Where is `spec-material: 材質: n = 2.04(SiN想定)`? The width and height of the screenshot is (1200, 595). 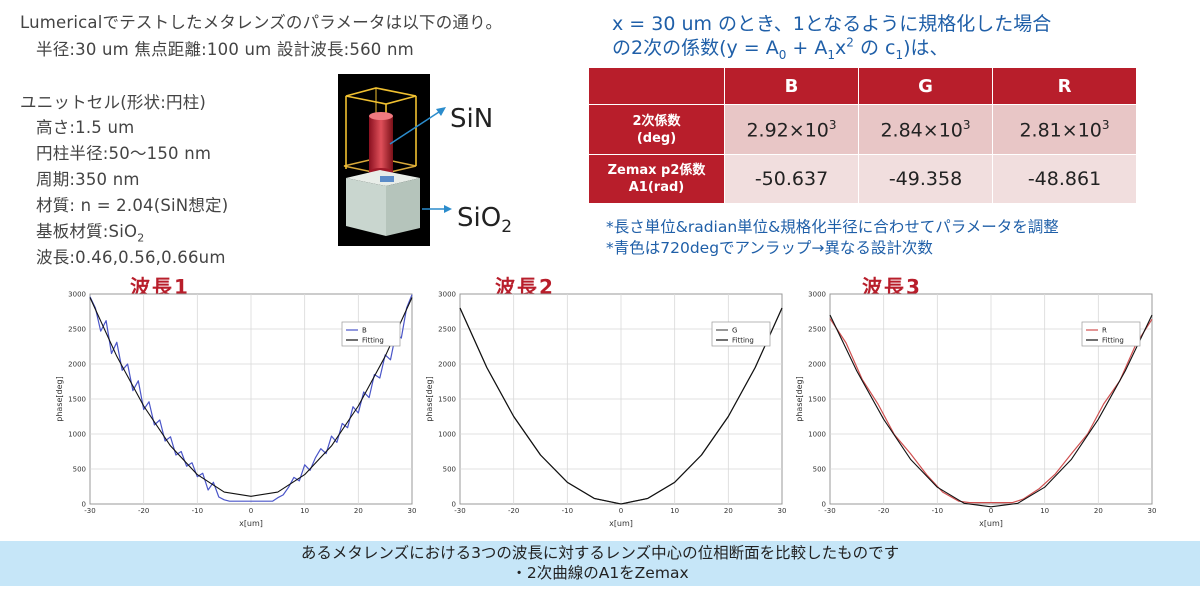
spec-material: 材質: n = 2.04(SiN想定) is located at coordinates (132, 205).